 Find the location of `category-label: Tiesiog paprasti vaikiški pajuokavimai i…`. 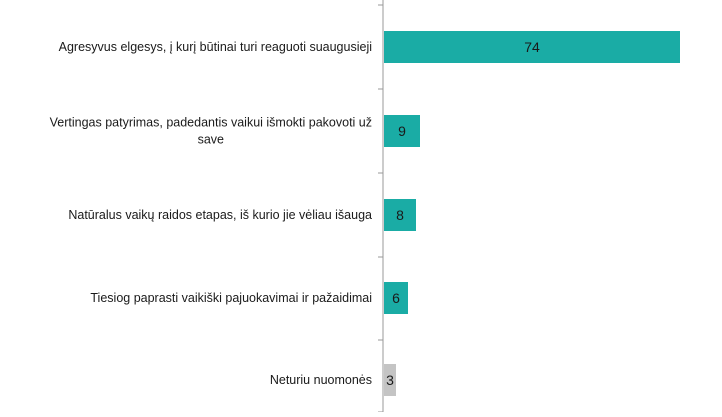

category-label: Tiesiog paprasti vaikiški pajuokavimai i… is located at coordinates (231, 298).